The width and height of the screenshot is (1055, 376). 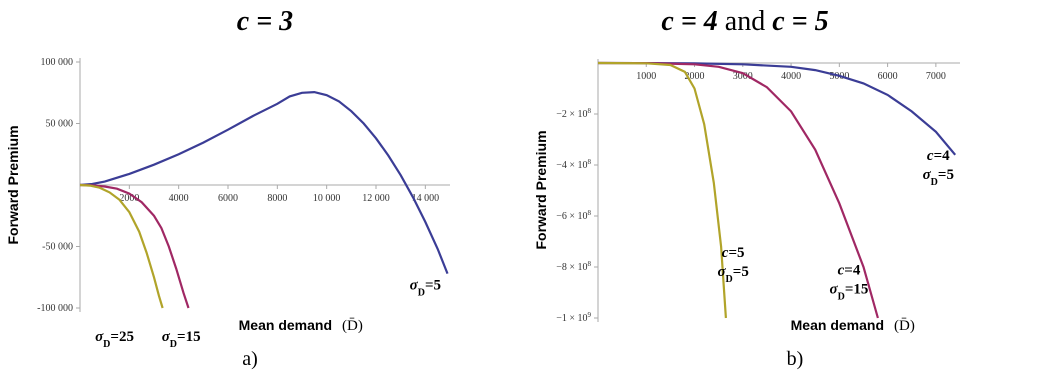 What do you see at coordinates (57, 247) in the screenshot?
I see `y-tick-label: -50 000` at bounding box center [57, 247].